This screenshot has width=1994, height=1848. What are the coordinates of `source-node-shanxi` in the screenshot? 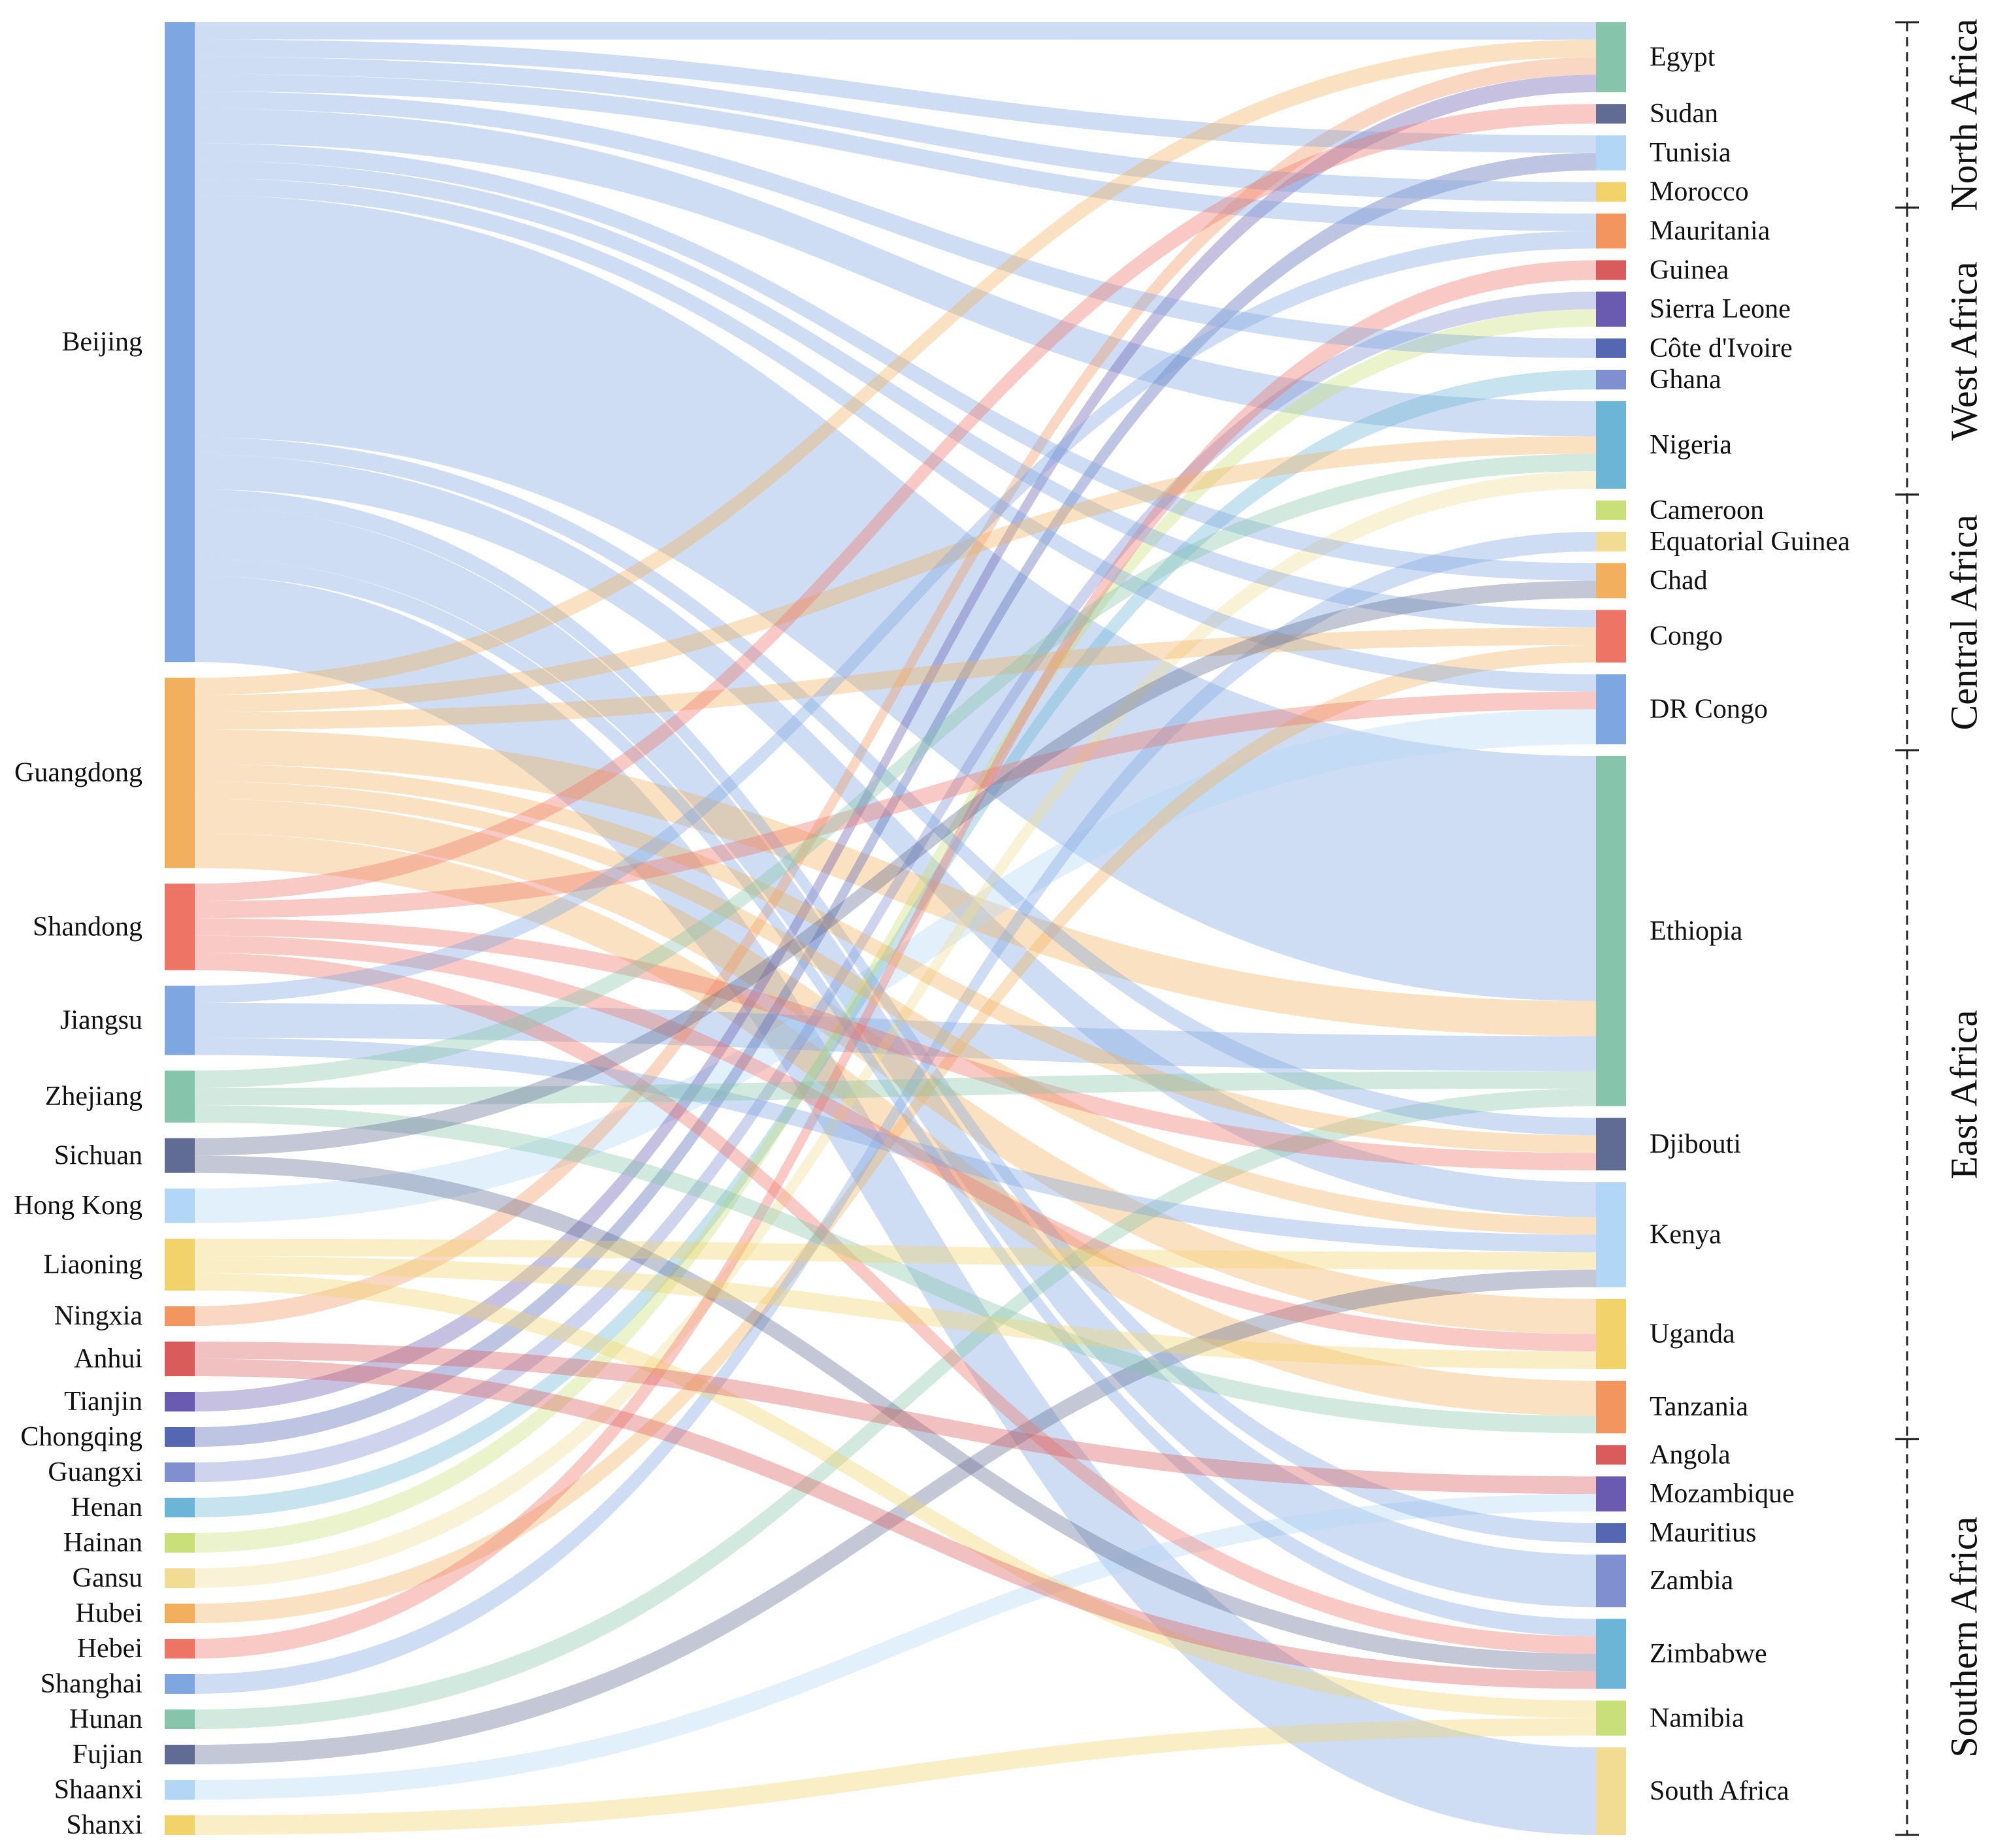 It's located at (180, 1825).